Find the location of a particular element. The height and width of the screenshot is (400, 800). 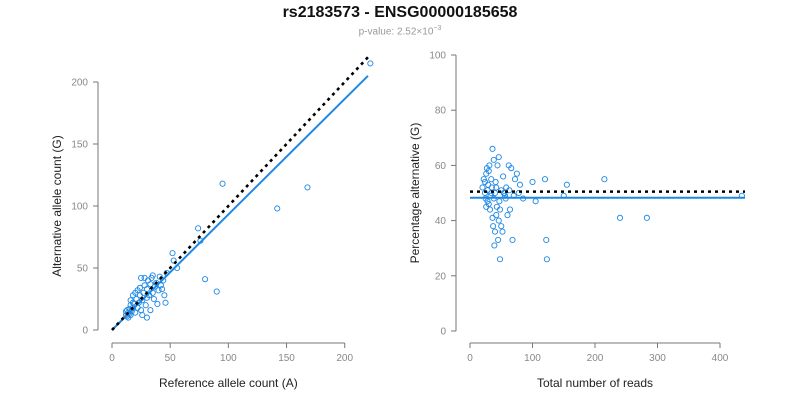

left-y-tick-label: 100 is located at coordinates (79, 207).